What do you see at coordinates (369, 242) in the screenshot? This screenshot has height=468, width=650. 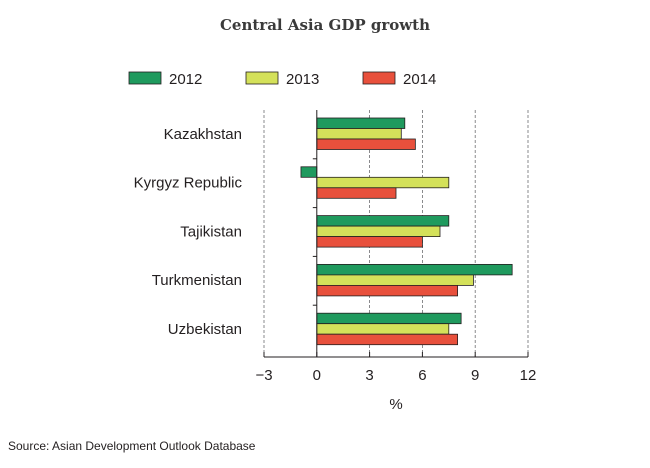 I see `bar-tajikistan-2014` at bounding box center [369, 242].